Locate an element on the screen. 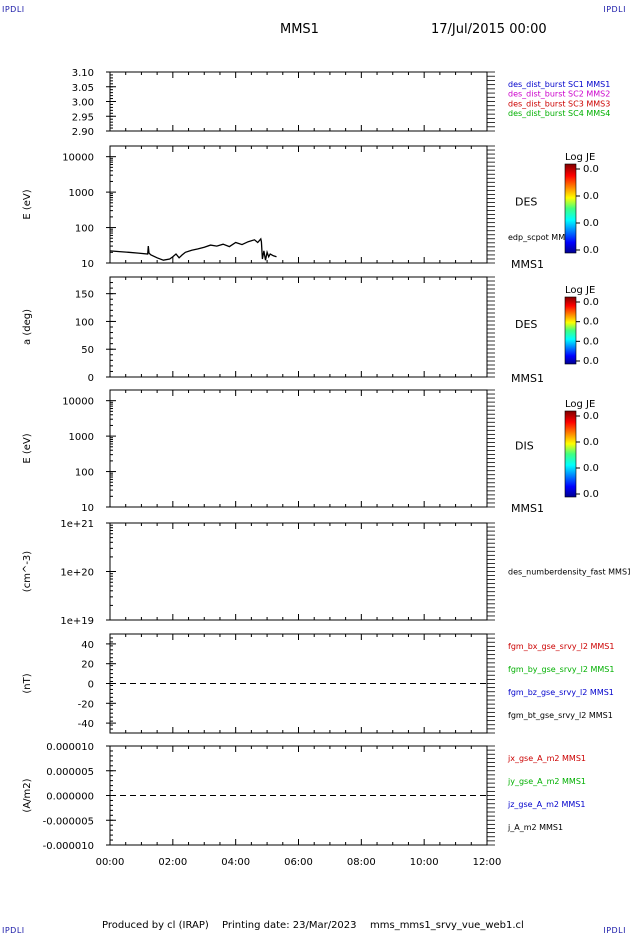 The height and width of the screenshot is (935, 630). y-tick-label: 3.10 is located at coordinates (83, 73).